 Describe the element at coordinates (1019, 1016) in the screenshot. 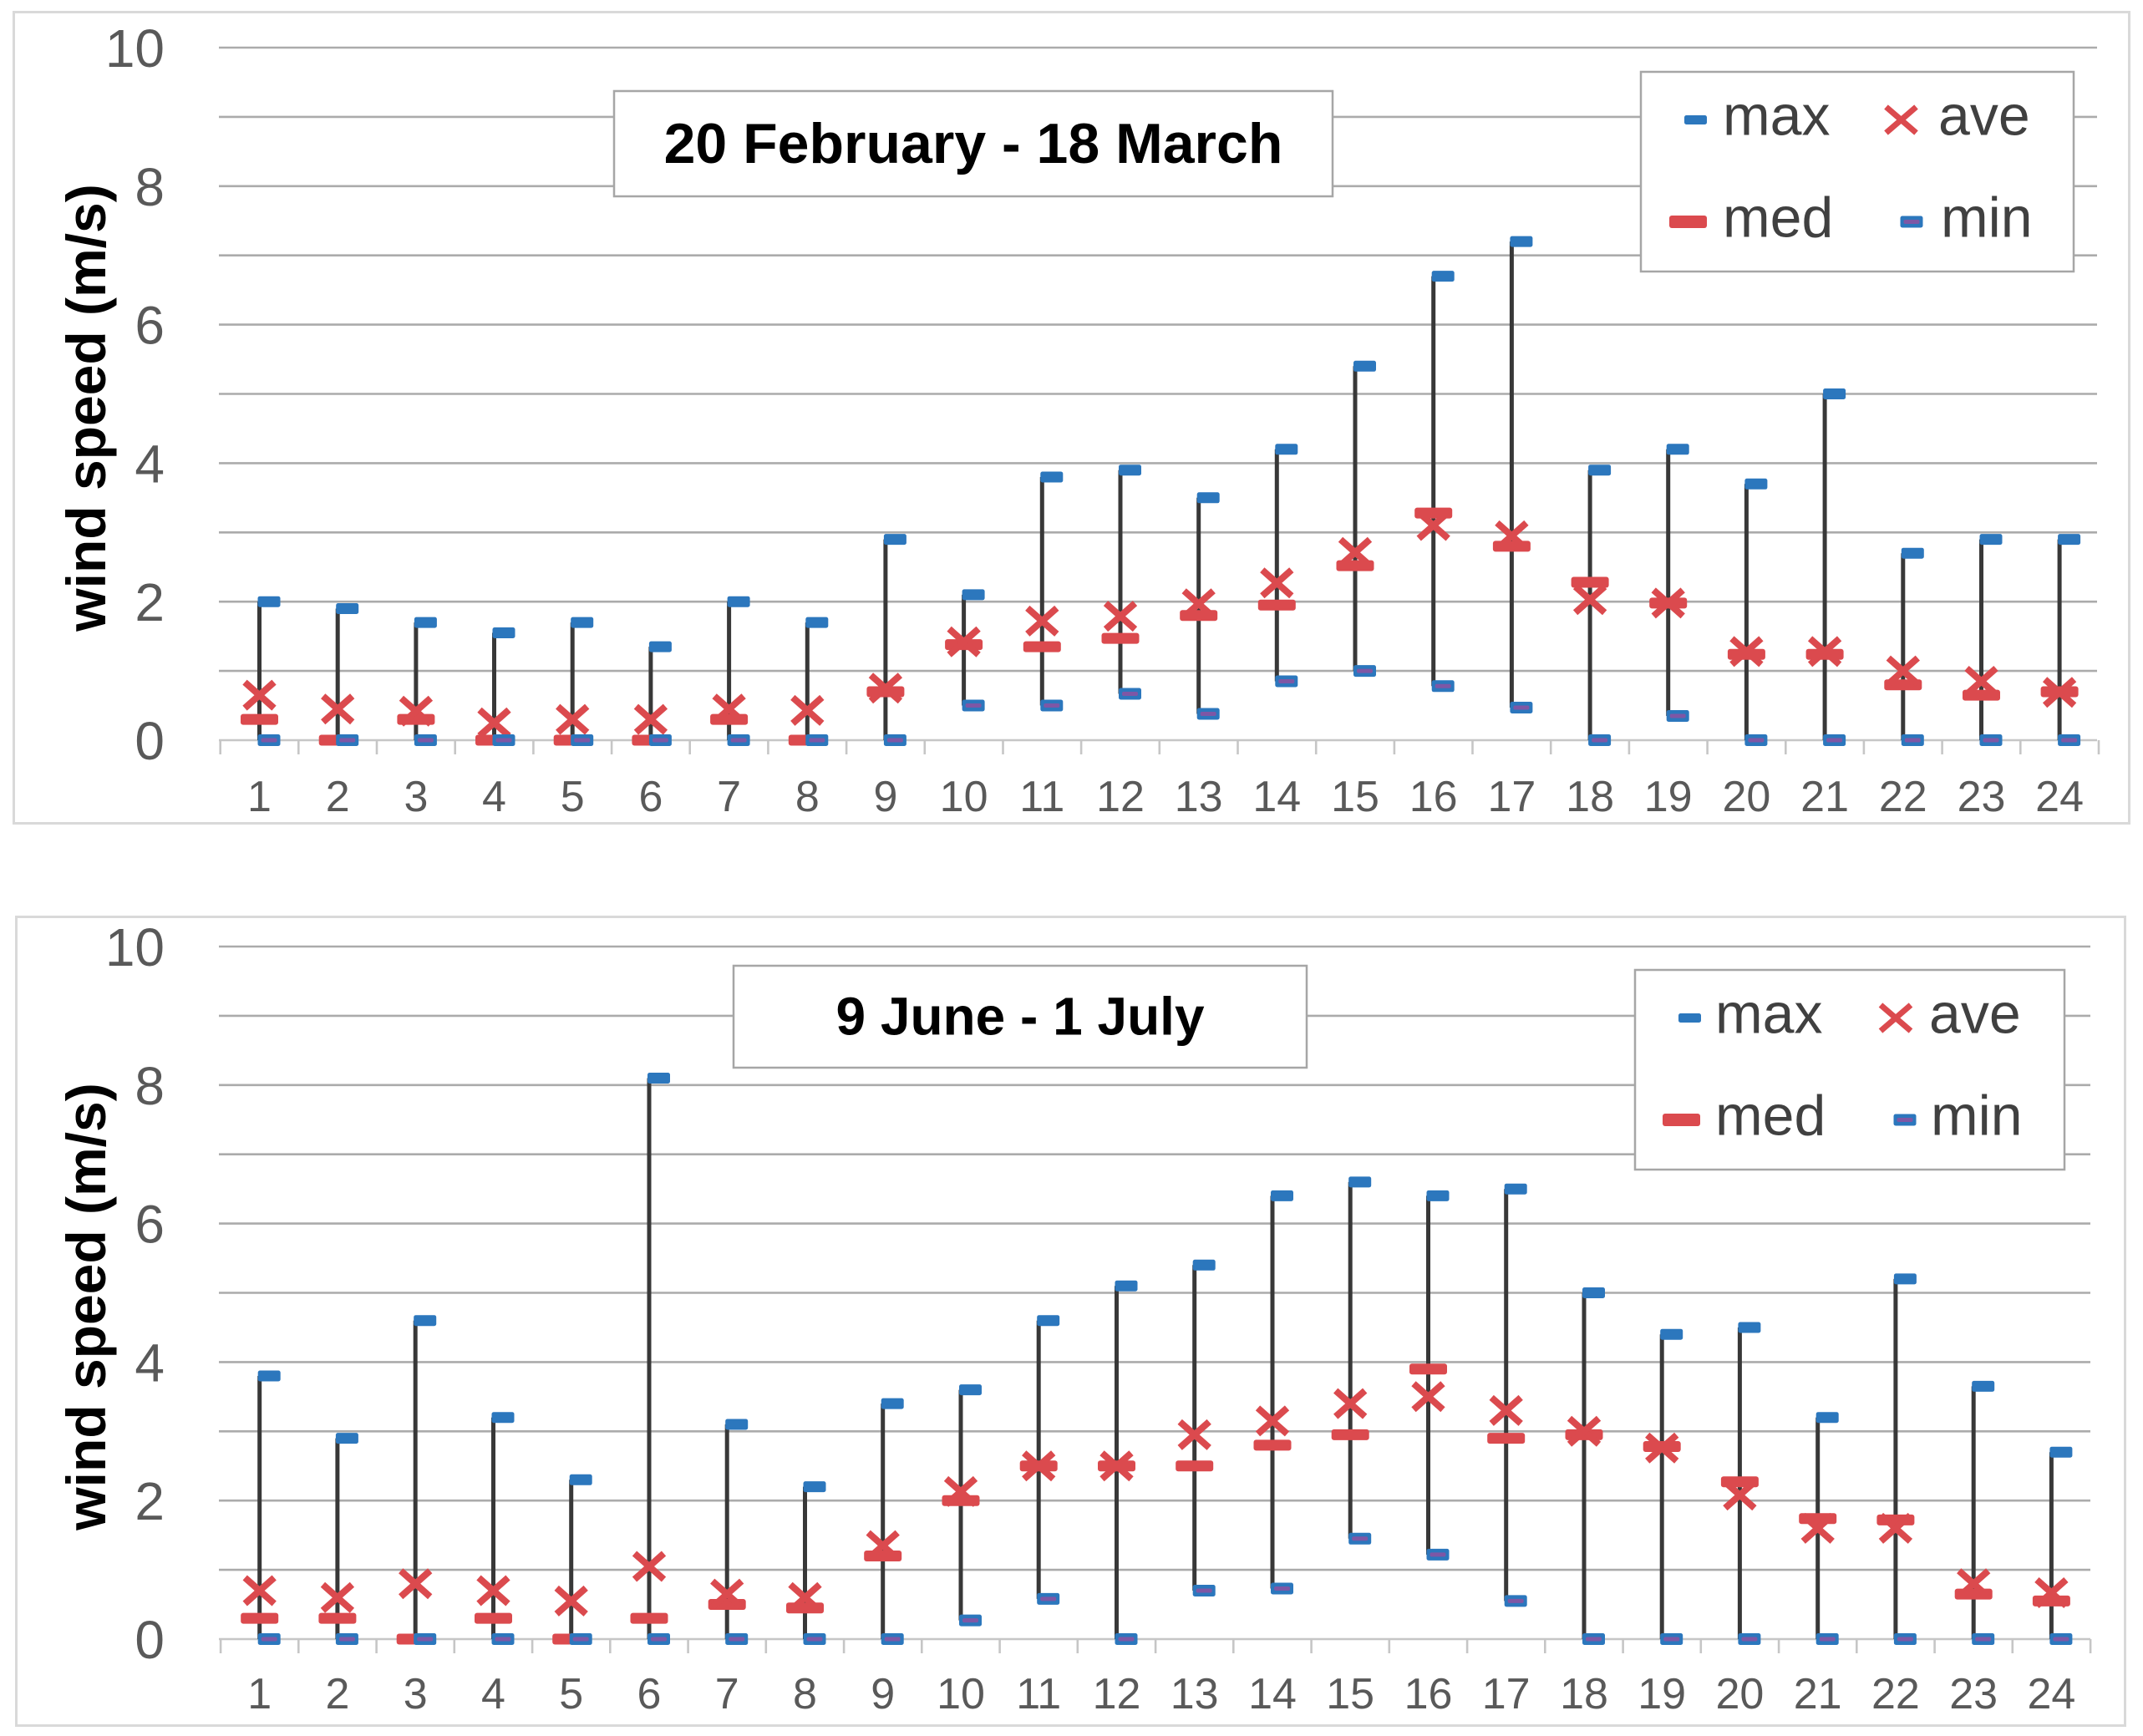

I see `svg-text: 9 June - 1 July` at that location.